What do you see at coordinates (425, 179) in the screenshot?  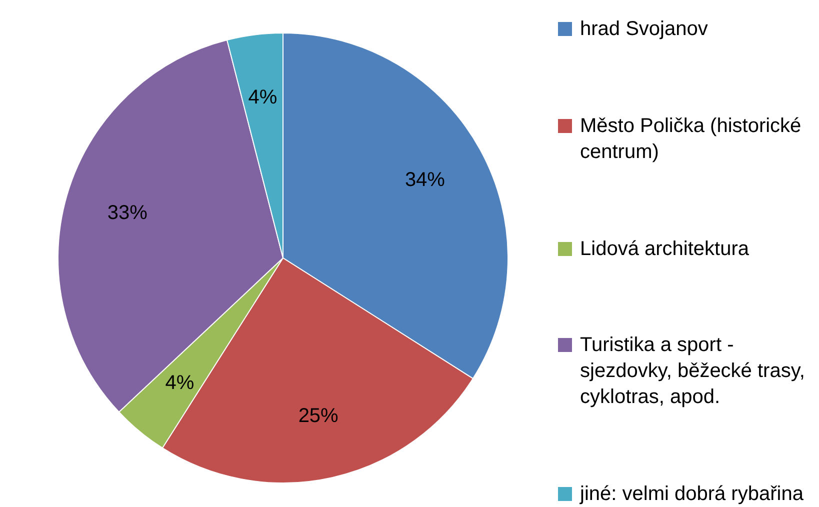 I see `data-label: 34%` at bounding box center [425, 179].